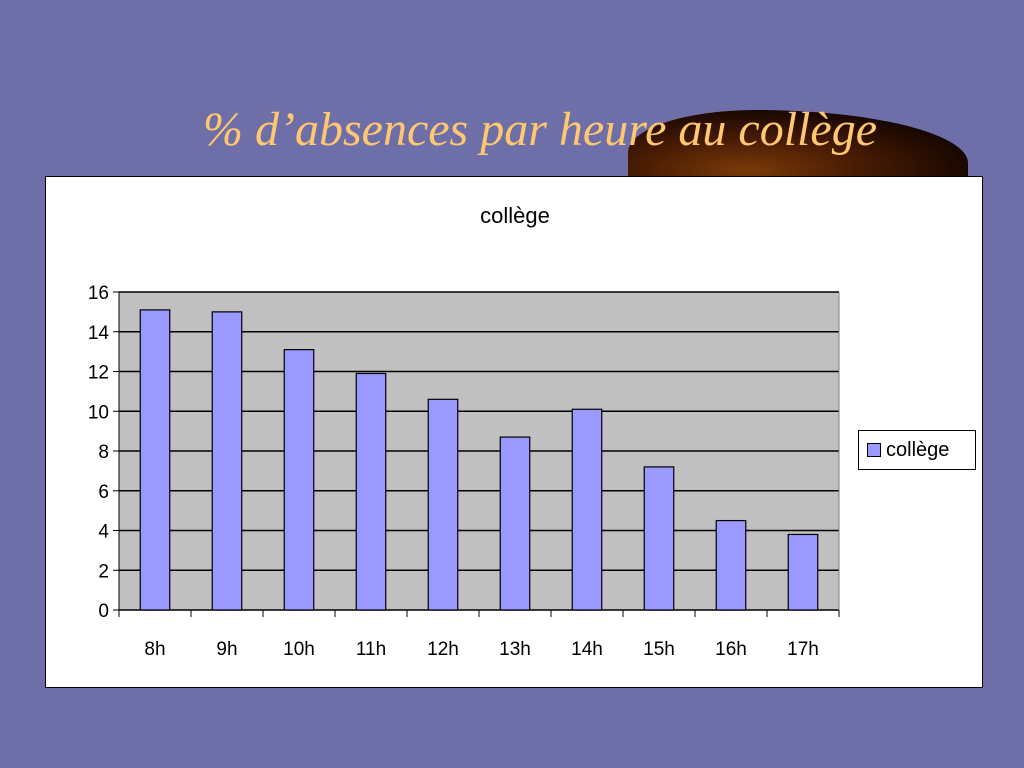  What do you see at coordinates (103, 611) in the screenshot?
I see `y-tick-label: 0` at bounding box center [103, 611].